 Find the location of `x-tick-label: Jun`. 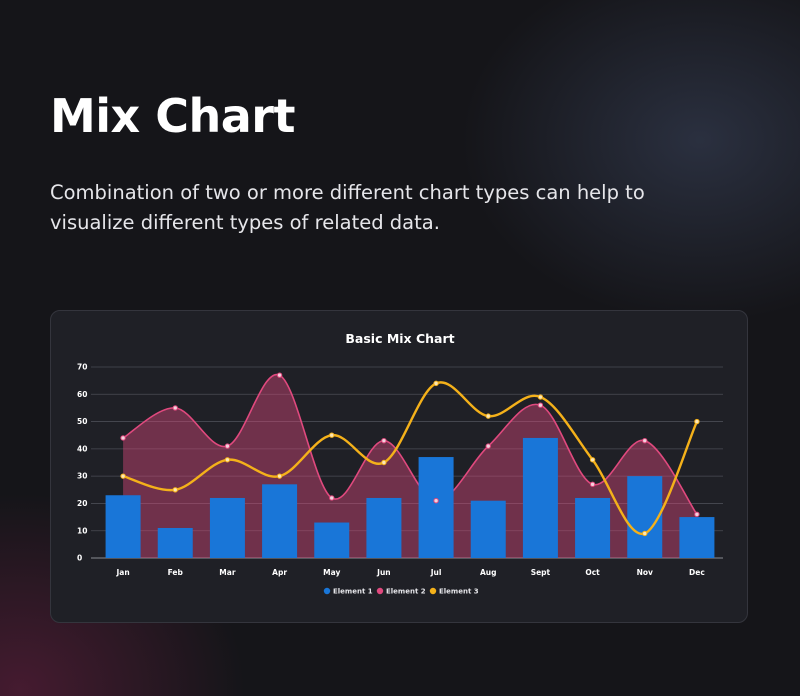

x-tick-label: Jun is located at coordinates (383, 572).